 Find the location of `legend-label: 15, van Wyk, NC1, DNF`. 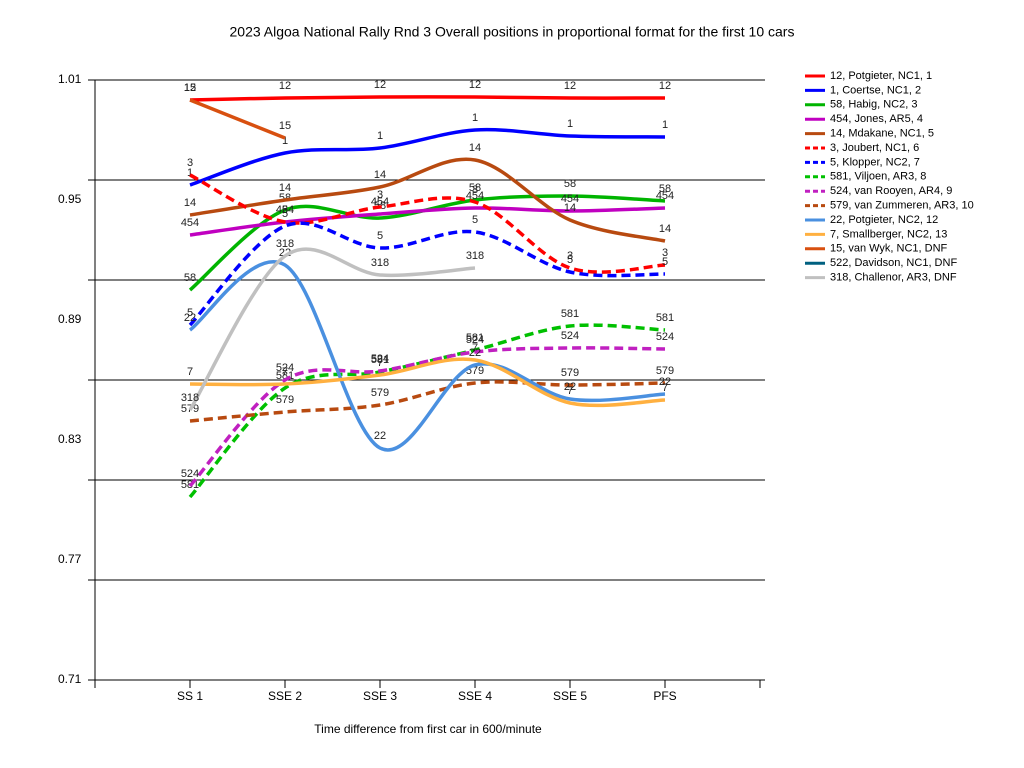

legend-label: 15, van Wyk, NC1, DNF is located at coordinates (889, 249).